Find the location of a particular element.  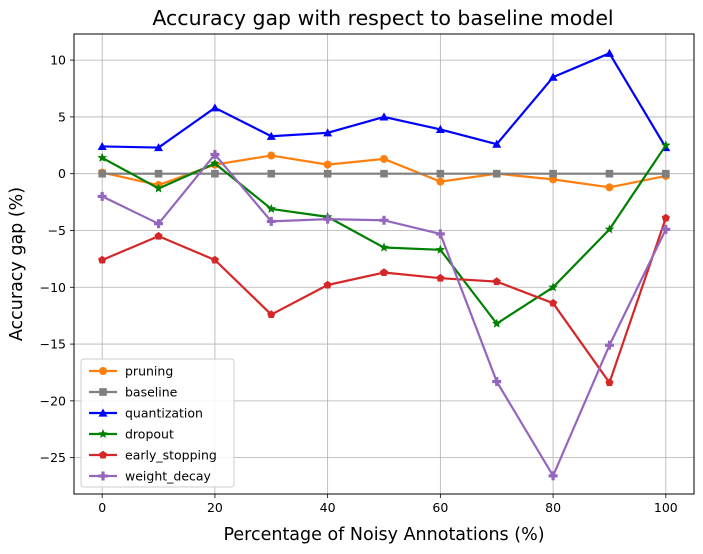

legend-label: weight_decay is located at coordinates (168, 476).